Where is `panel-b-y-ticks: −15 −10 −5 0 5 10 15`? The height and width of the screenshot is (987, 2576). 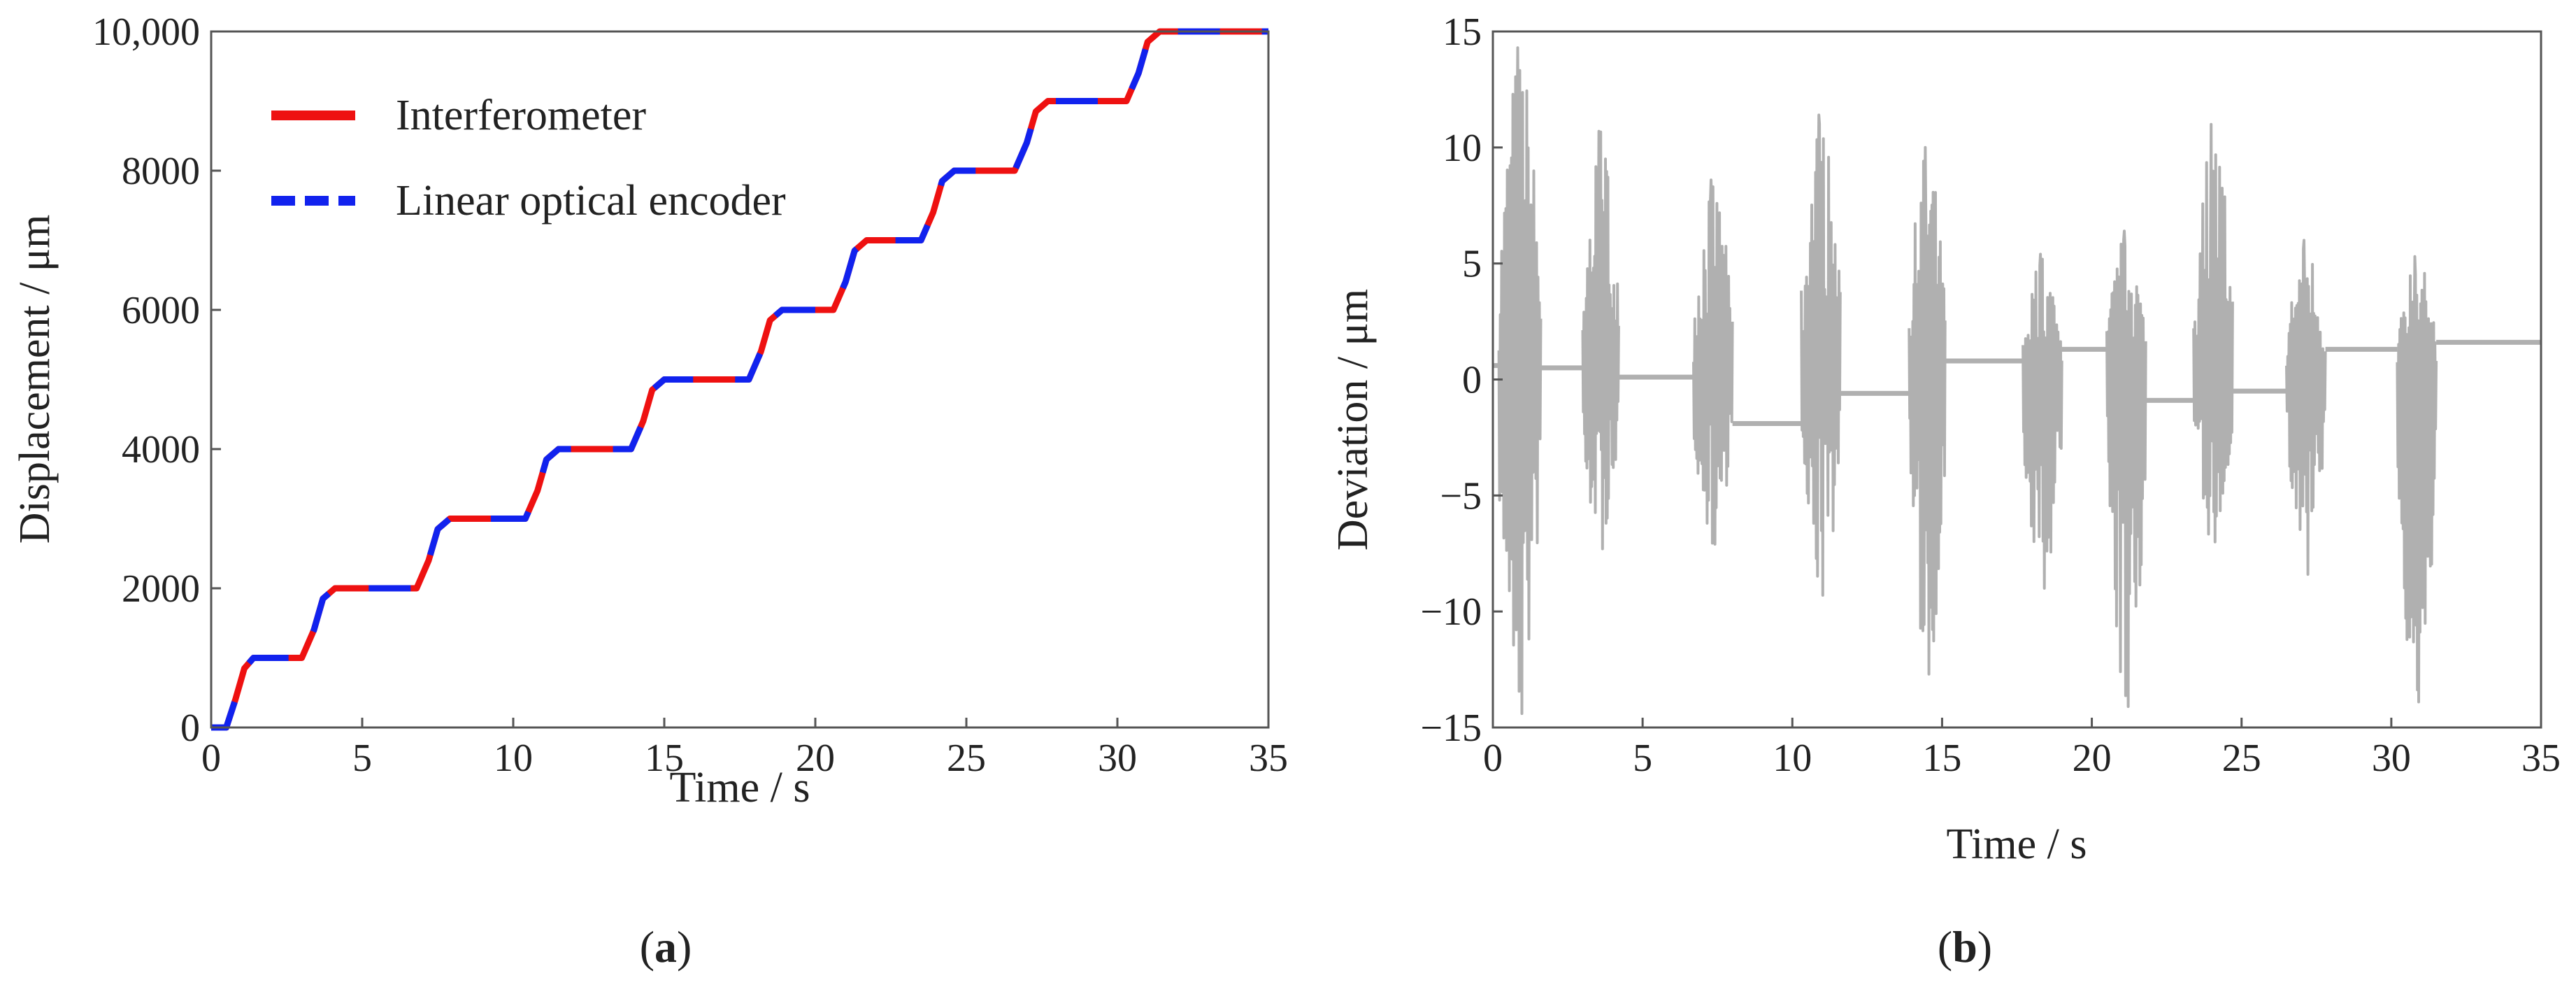 panel-b-y-ticks: −15 −10 −5 0 5 10 15 is located at coordinates (1461, 380).